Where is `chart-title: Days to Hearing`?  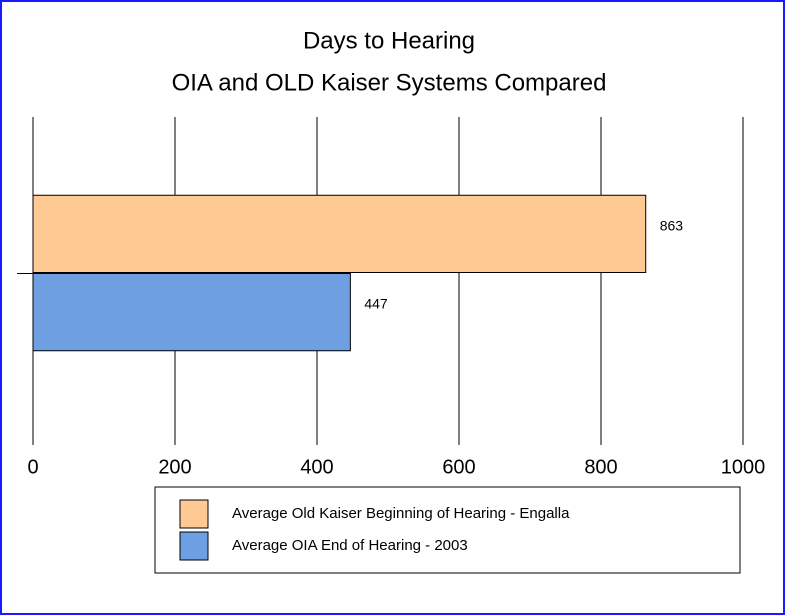 chart-title: Days to Hearing is located at coordinates (389, 40).